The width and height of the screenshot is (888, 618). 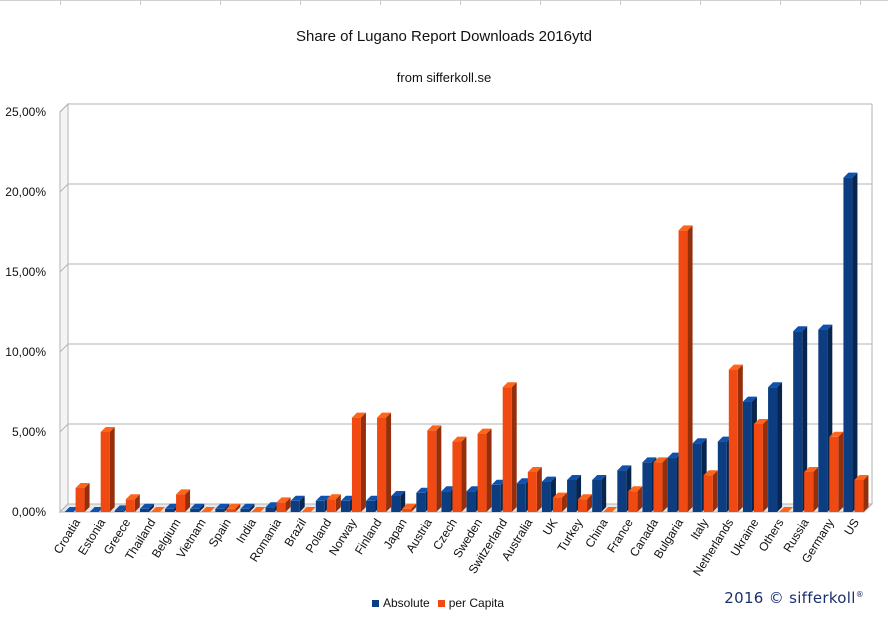 What do you see at coordinates (25, 352) in the screenshot?
I see `y-tick-label: 10,00%` at bounding box center [25, 352].